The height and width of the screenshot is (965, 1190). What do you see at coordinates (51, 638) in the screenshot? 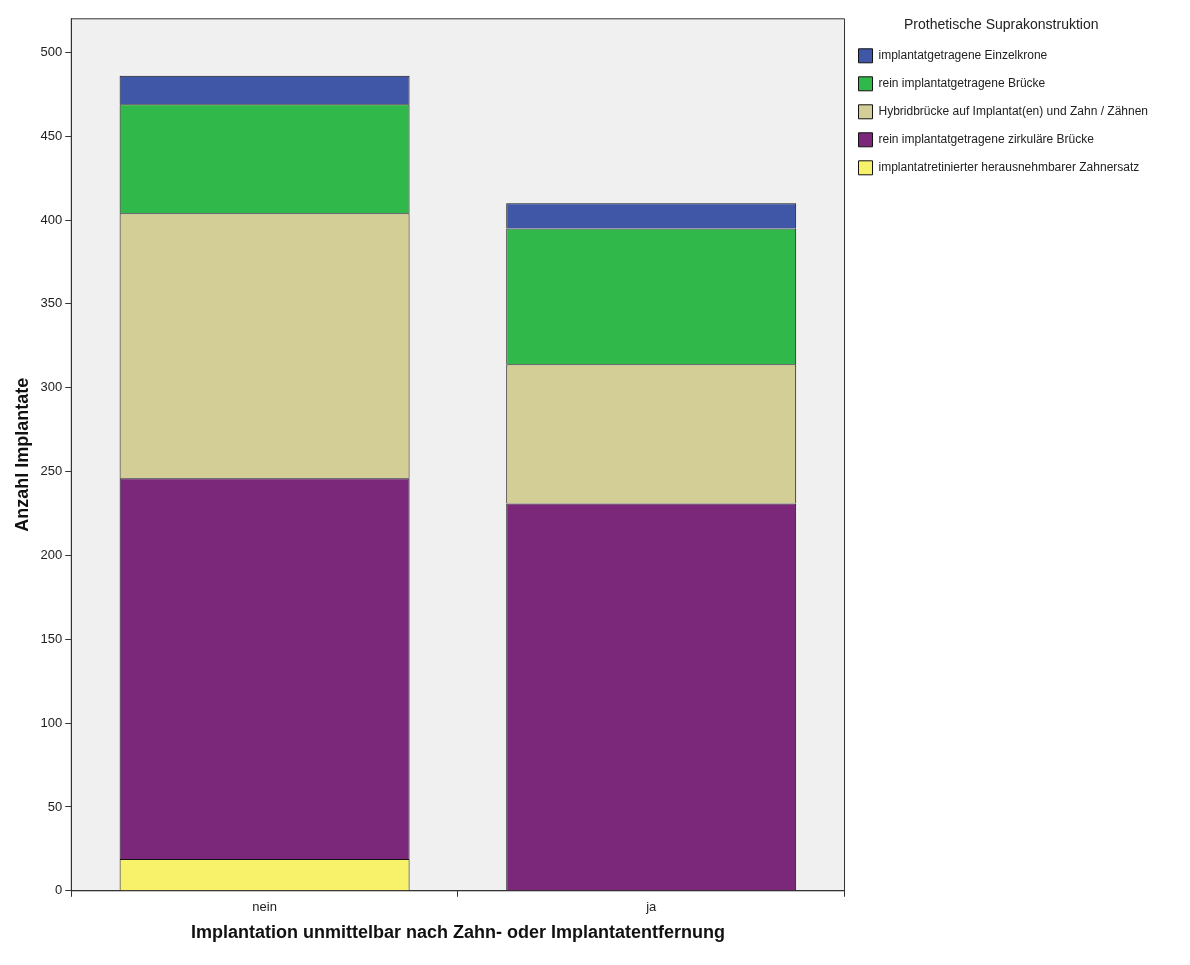
I see `y-tick-label: 150` at bounding box center [51, 638].